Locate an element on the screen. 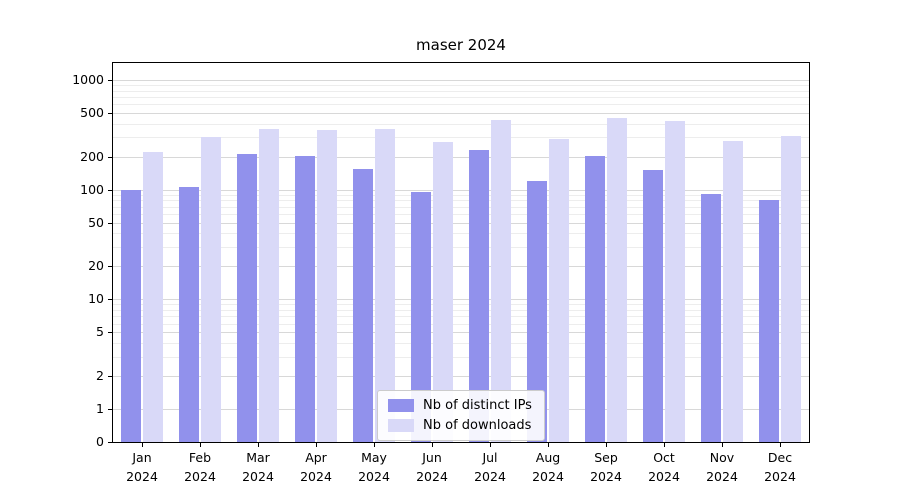 Image resolution: width=900 pixels, height=500 pixels. x-tick-label: Jan 2024 is located at coordinates (142, 467).